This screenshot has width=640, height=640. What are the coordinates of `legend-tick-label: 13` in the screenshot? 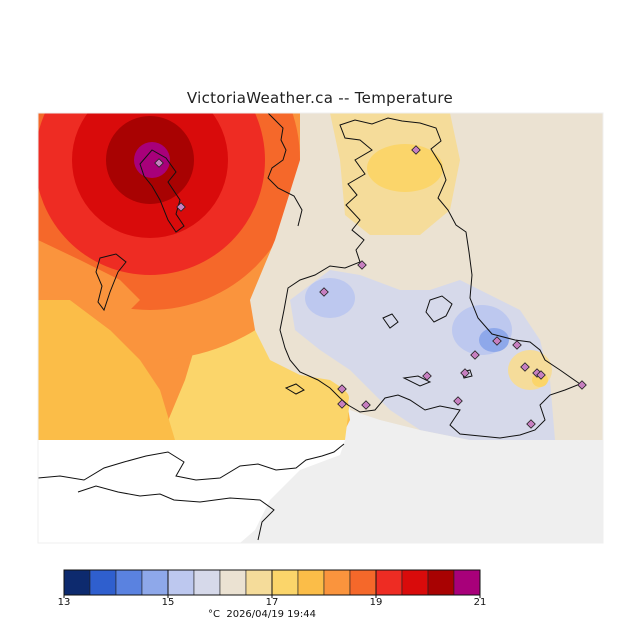 It's located at (64, 602).